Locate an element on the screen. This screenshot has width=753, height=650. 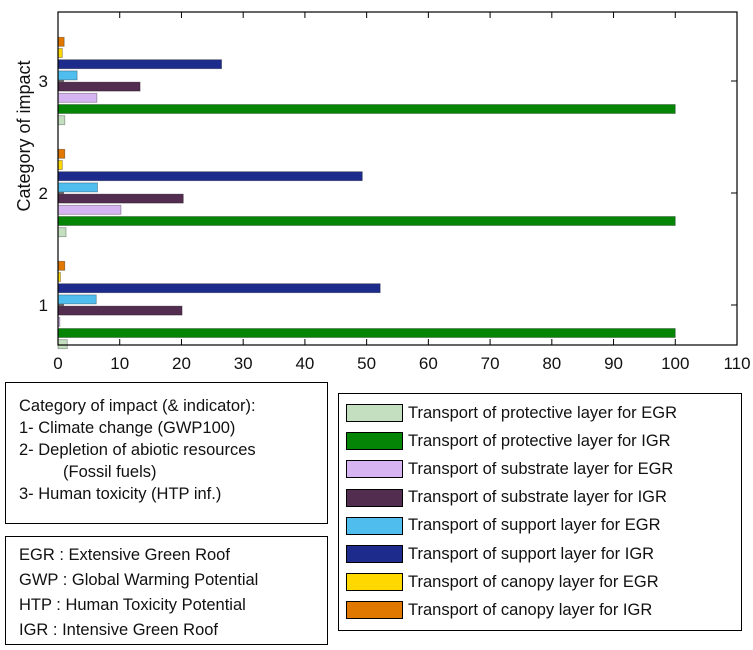
notes-line-2: 2- Depletion of abiotic resources is located at coordinates (137, 450).